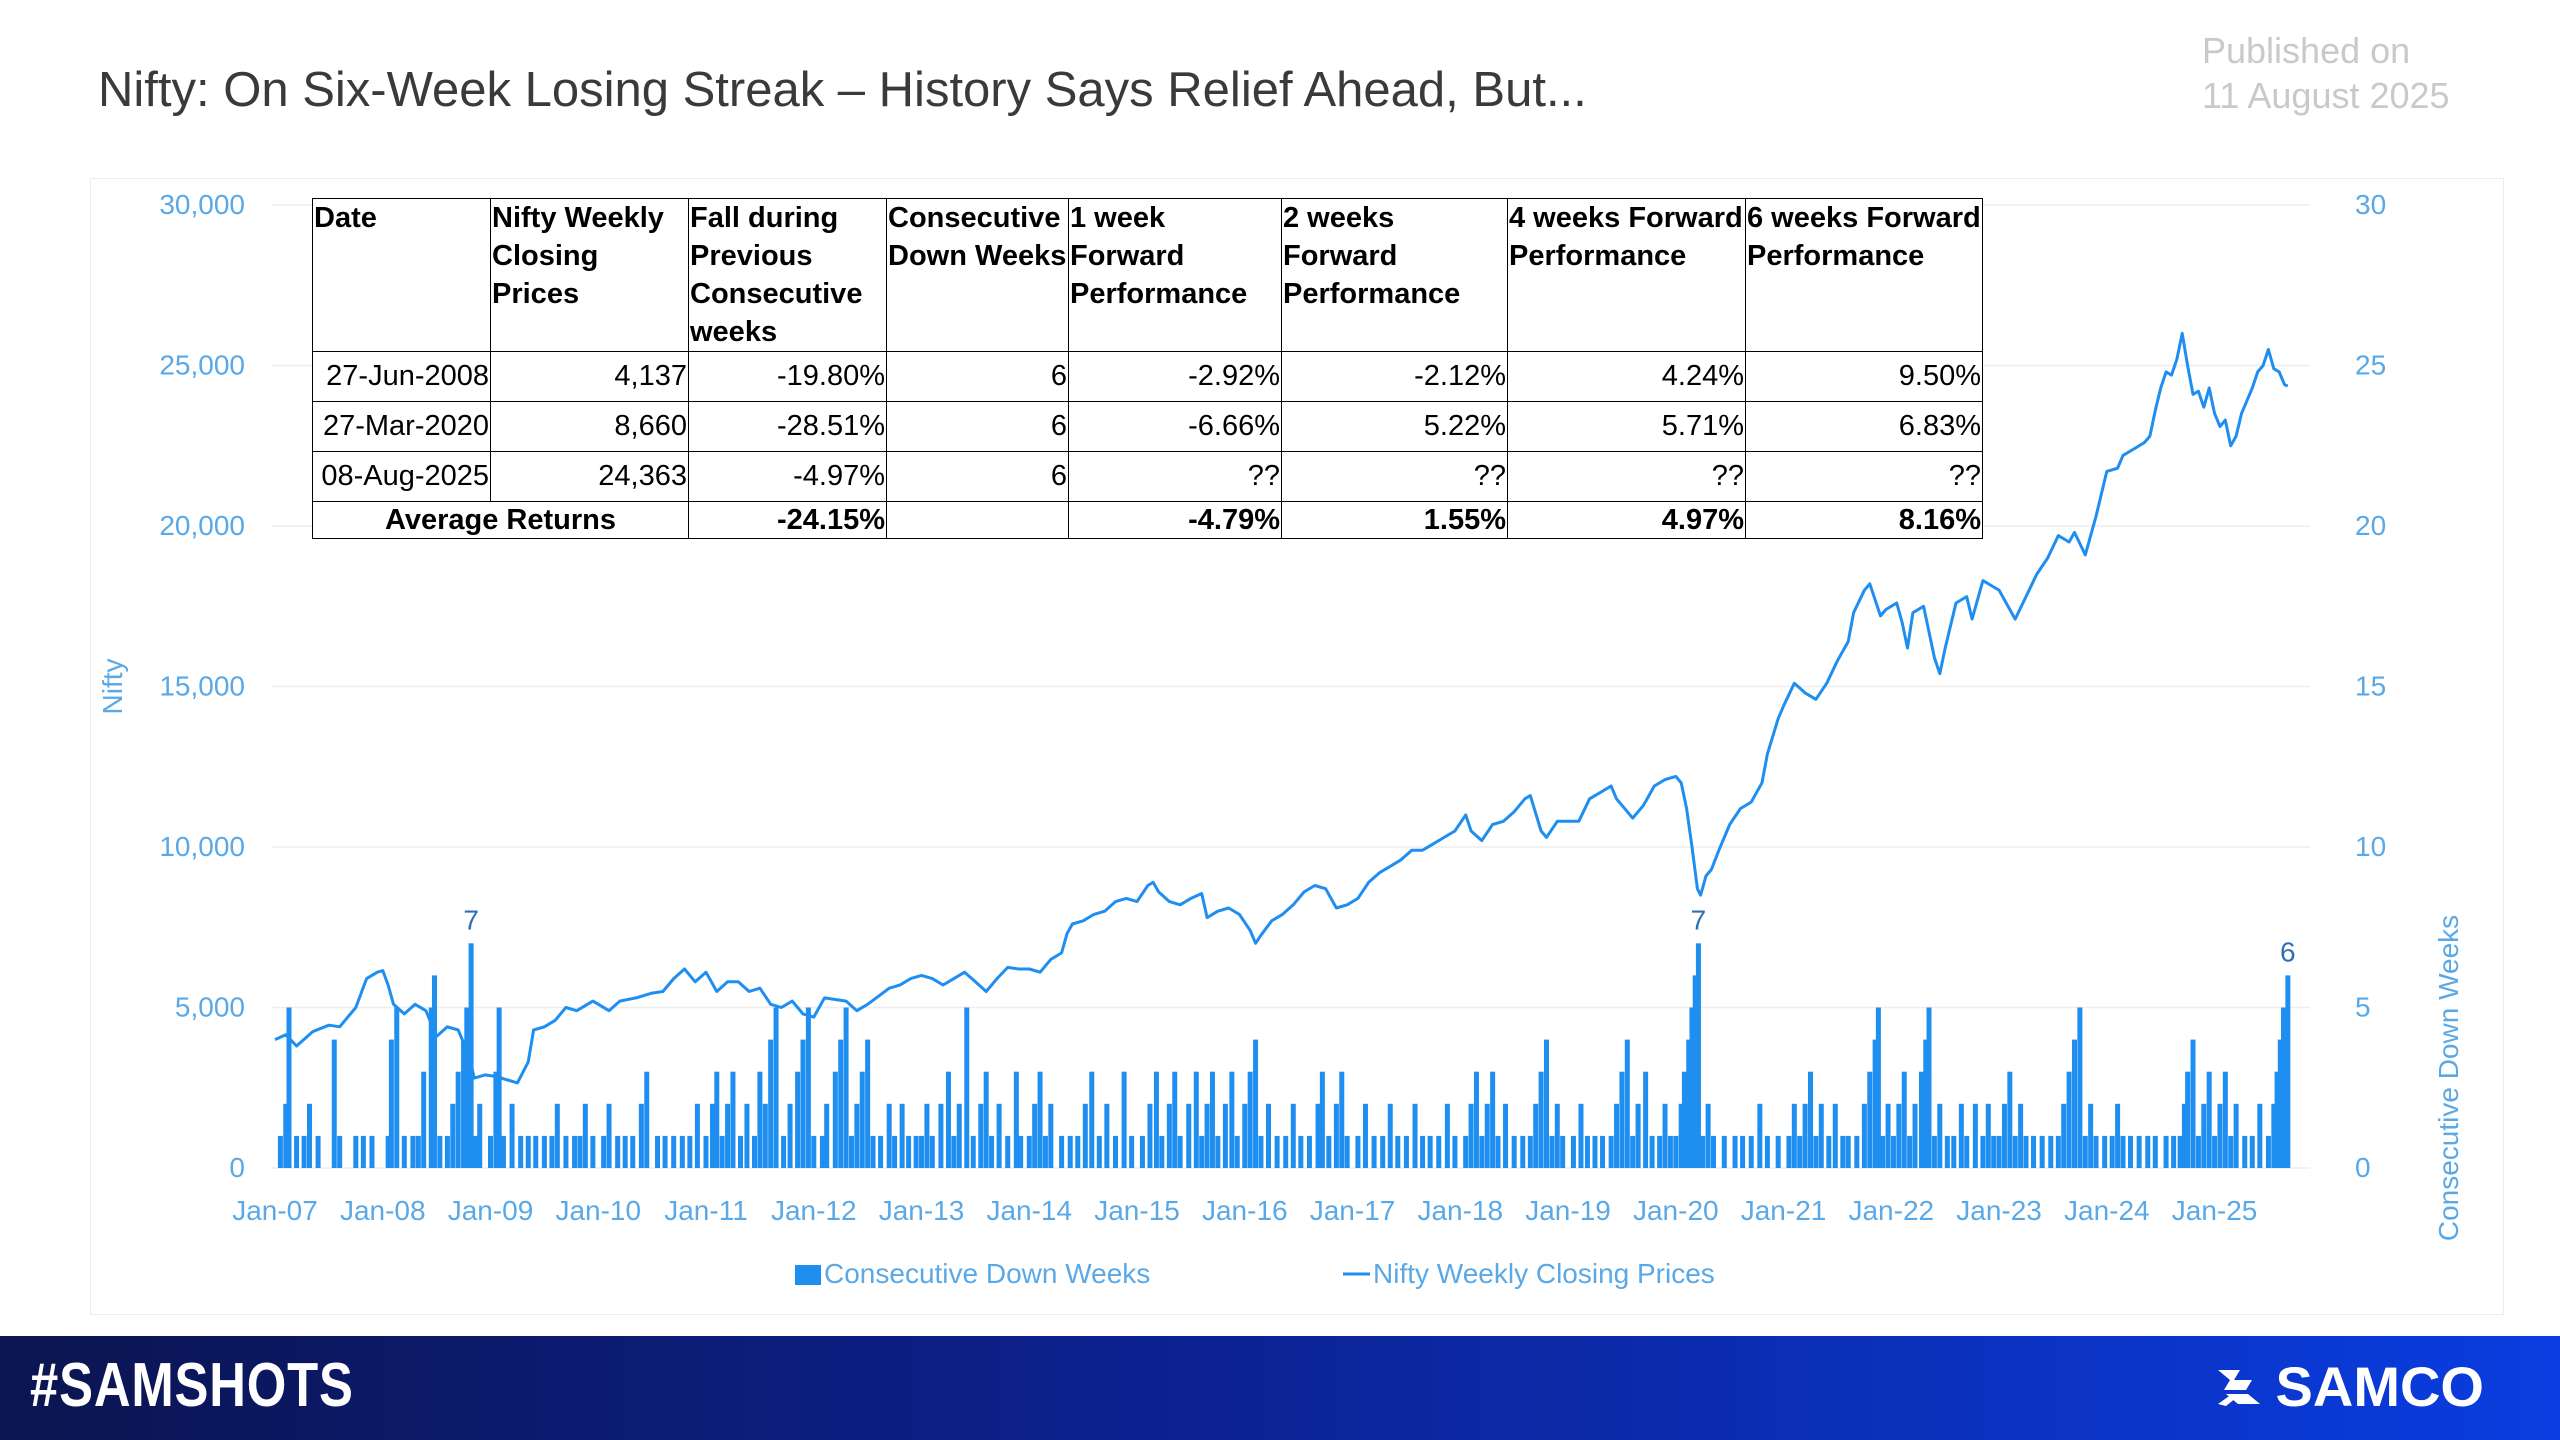  I want to click on footer-bar: #SAMSHOTS SAMCO, so click(1280, 1388).